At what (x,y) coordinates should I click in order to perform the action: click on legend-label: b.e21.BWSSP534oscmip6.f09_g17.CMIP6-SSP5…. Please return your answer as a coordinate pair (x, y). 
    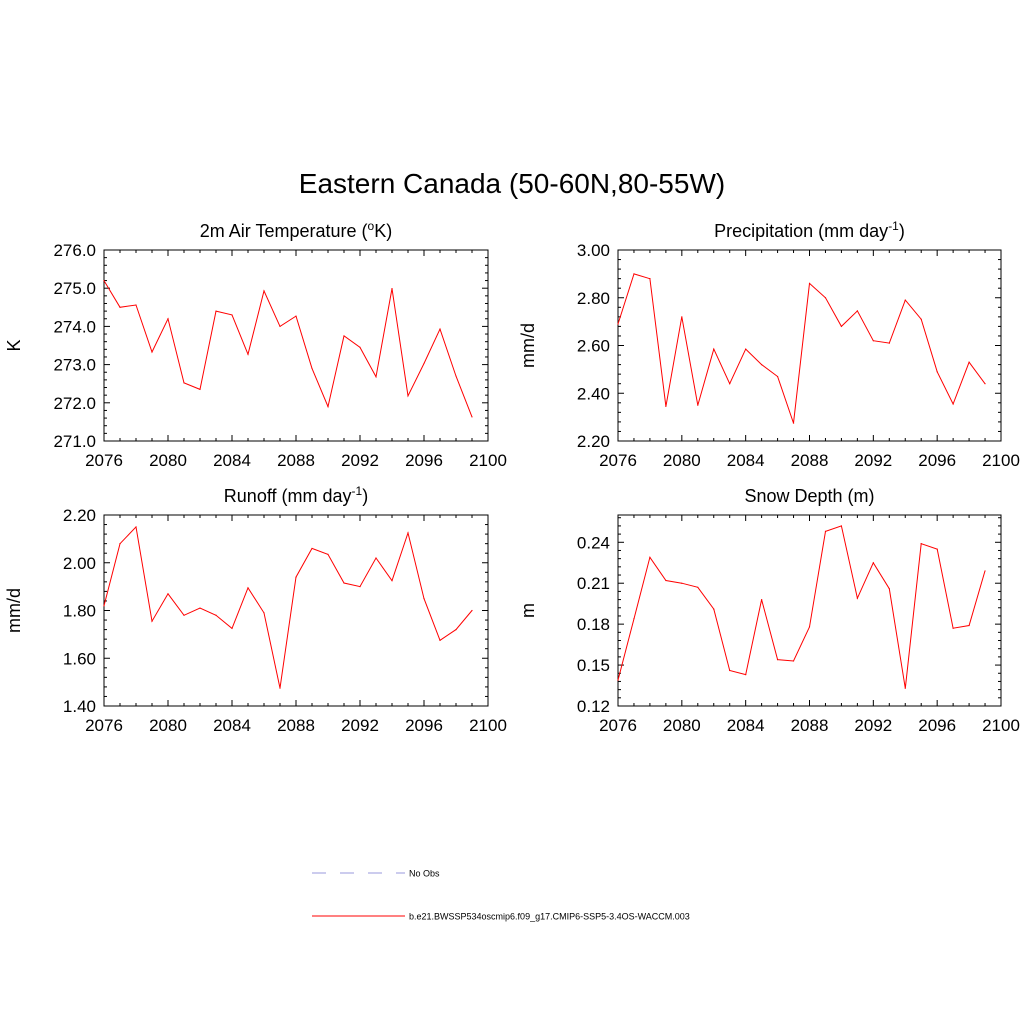
    Looking at the image, I should click on (549, 917).